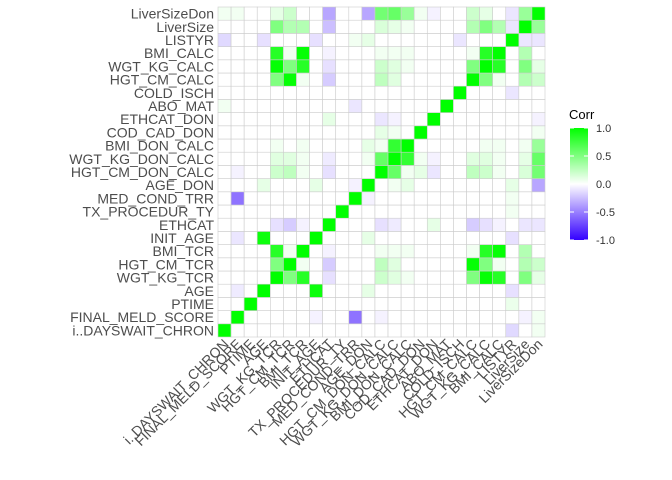  I want to click on y-tick-label: INIT_AGE, so click(182, 238).